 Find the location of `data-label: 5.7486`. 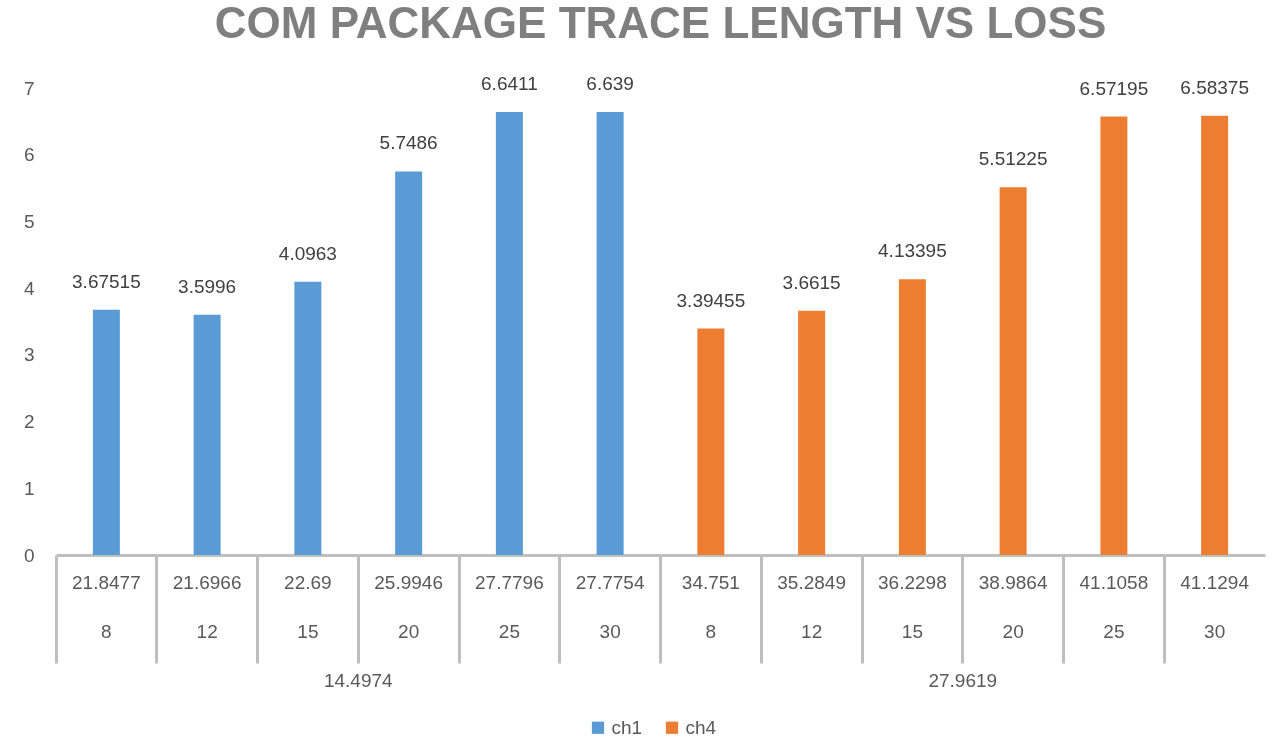

data-label: 5.7486 is located at coordinates (408, 143).